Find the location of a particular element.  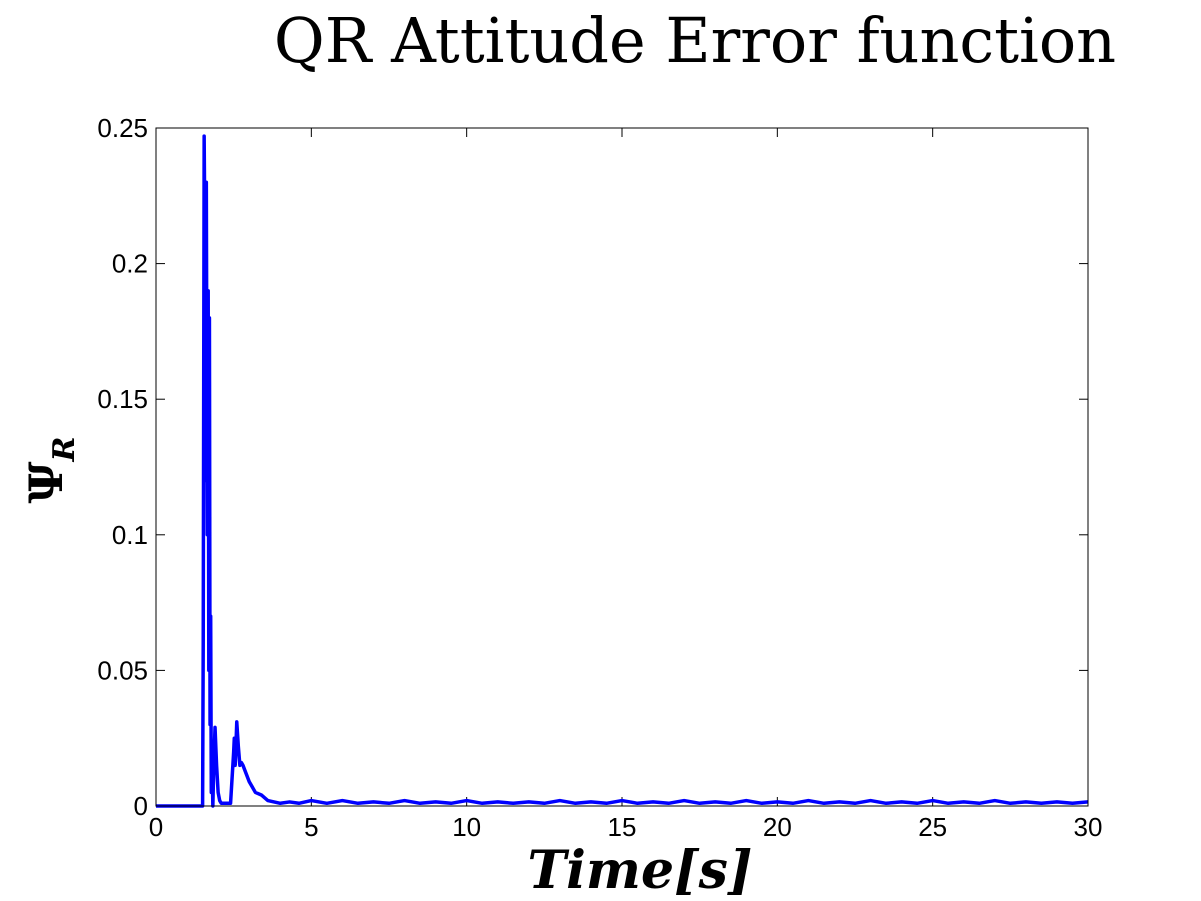

x-tick-label: 20 is located at coordinates (777, 827).